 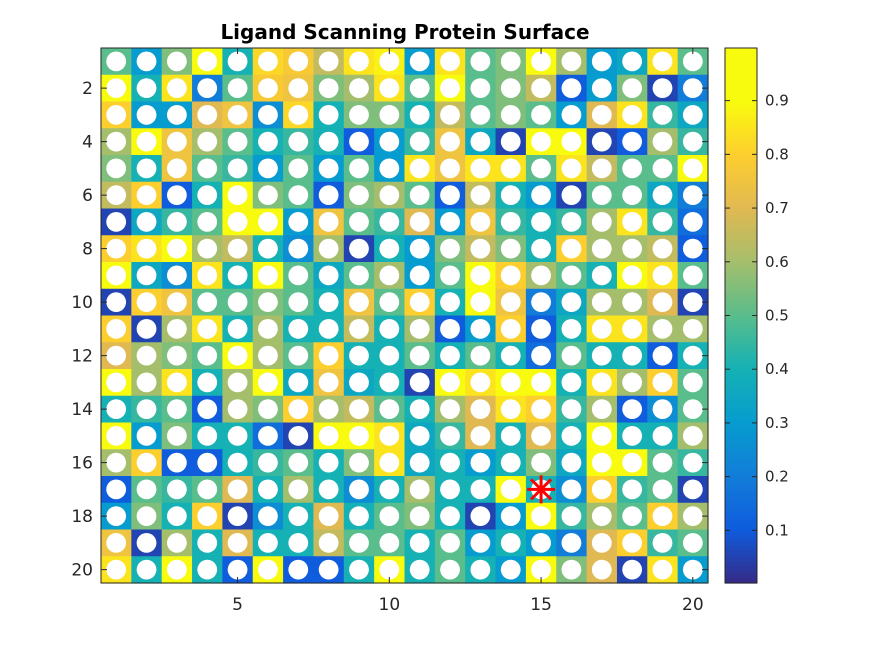 I want to click on colorbar-tick-label: 0.7, so click(x=777, y=208).